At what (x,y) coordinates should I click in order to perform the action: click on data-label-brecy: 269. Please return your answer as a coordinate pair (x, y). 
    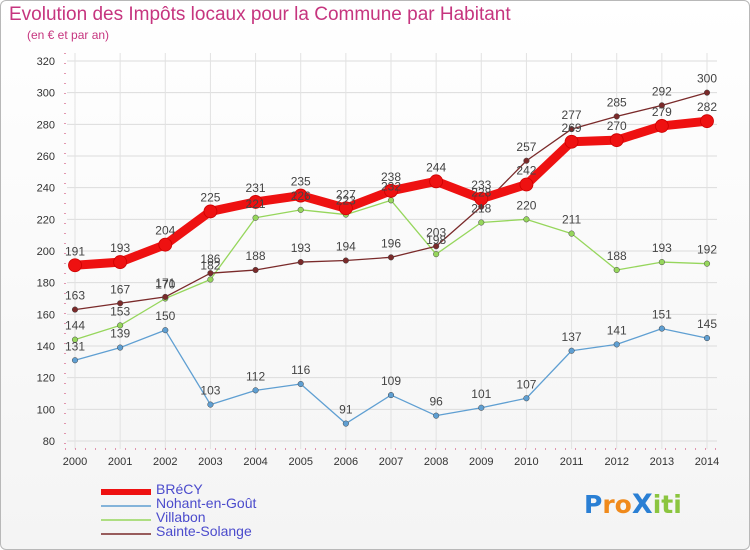
    Looking at the image, I should click on (572, 128).